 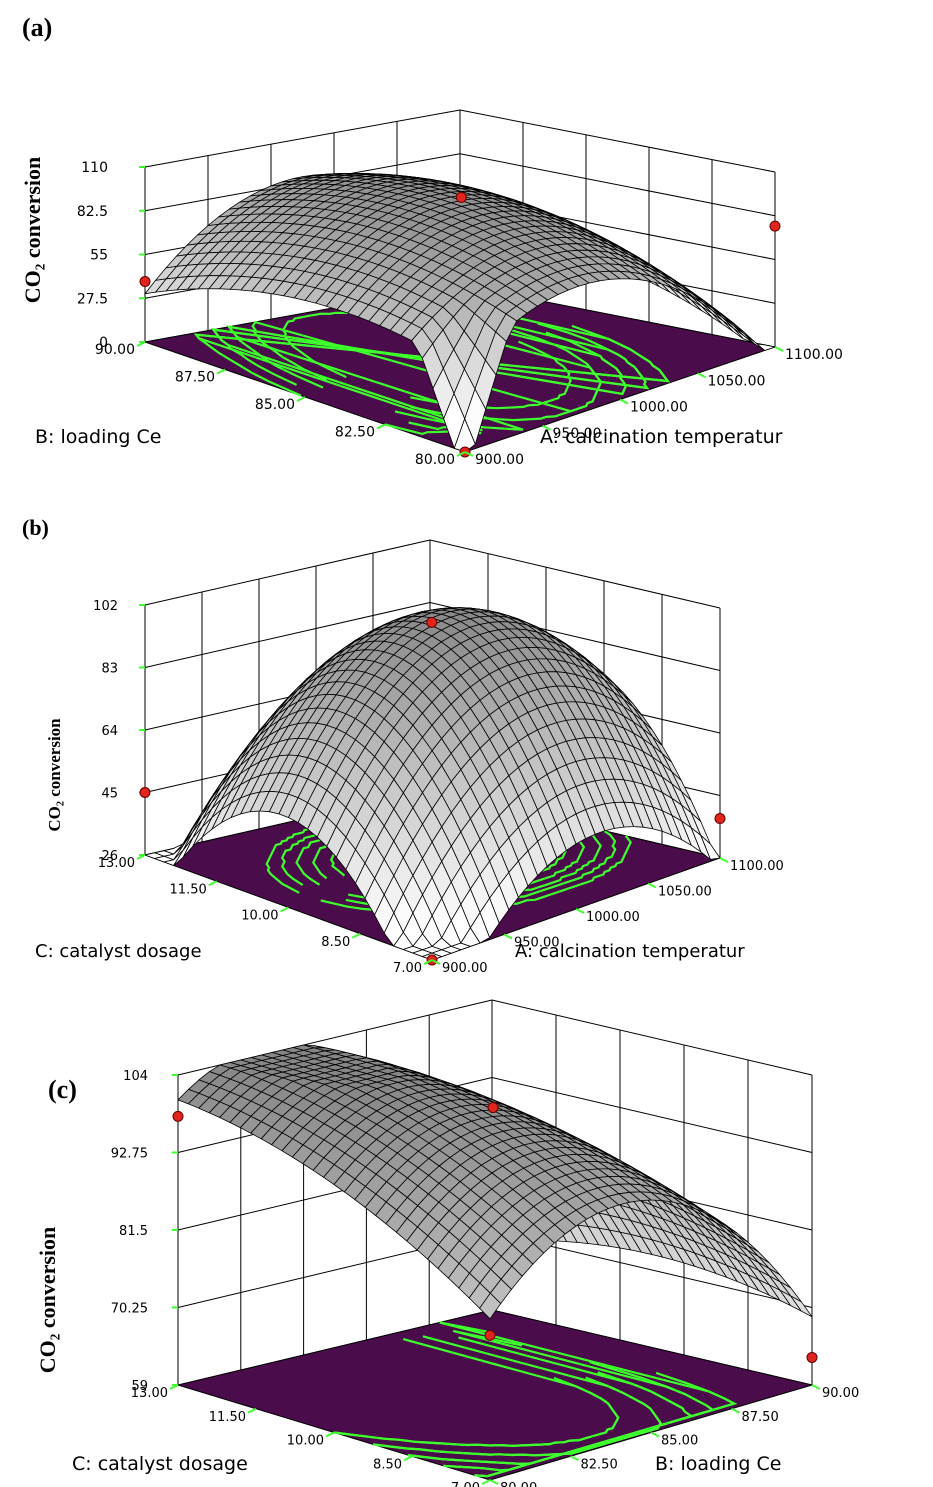 What do you see at coordinates (109, 856) in the screenshot?
I see `z-tick-label: 26` at bounding box center [109, 856].